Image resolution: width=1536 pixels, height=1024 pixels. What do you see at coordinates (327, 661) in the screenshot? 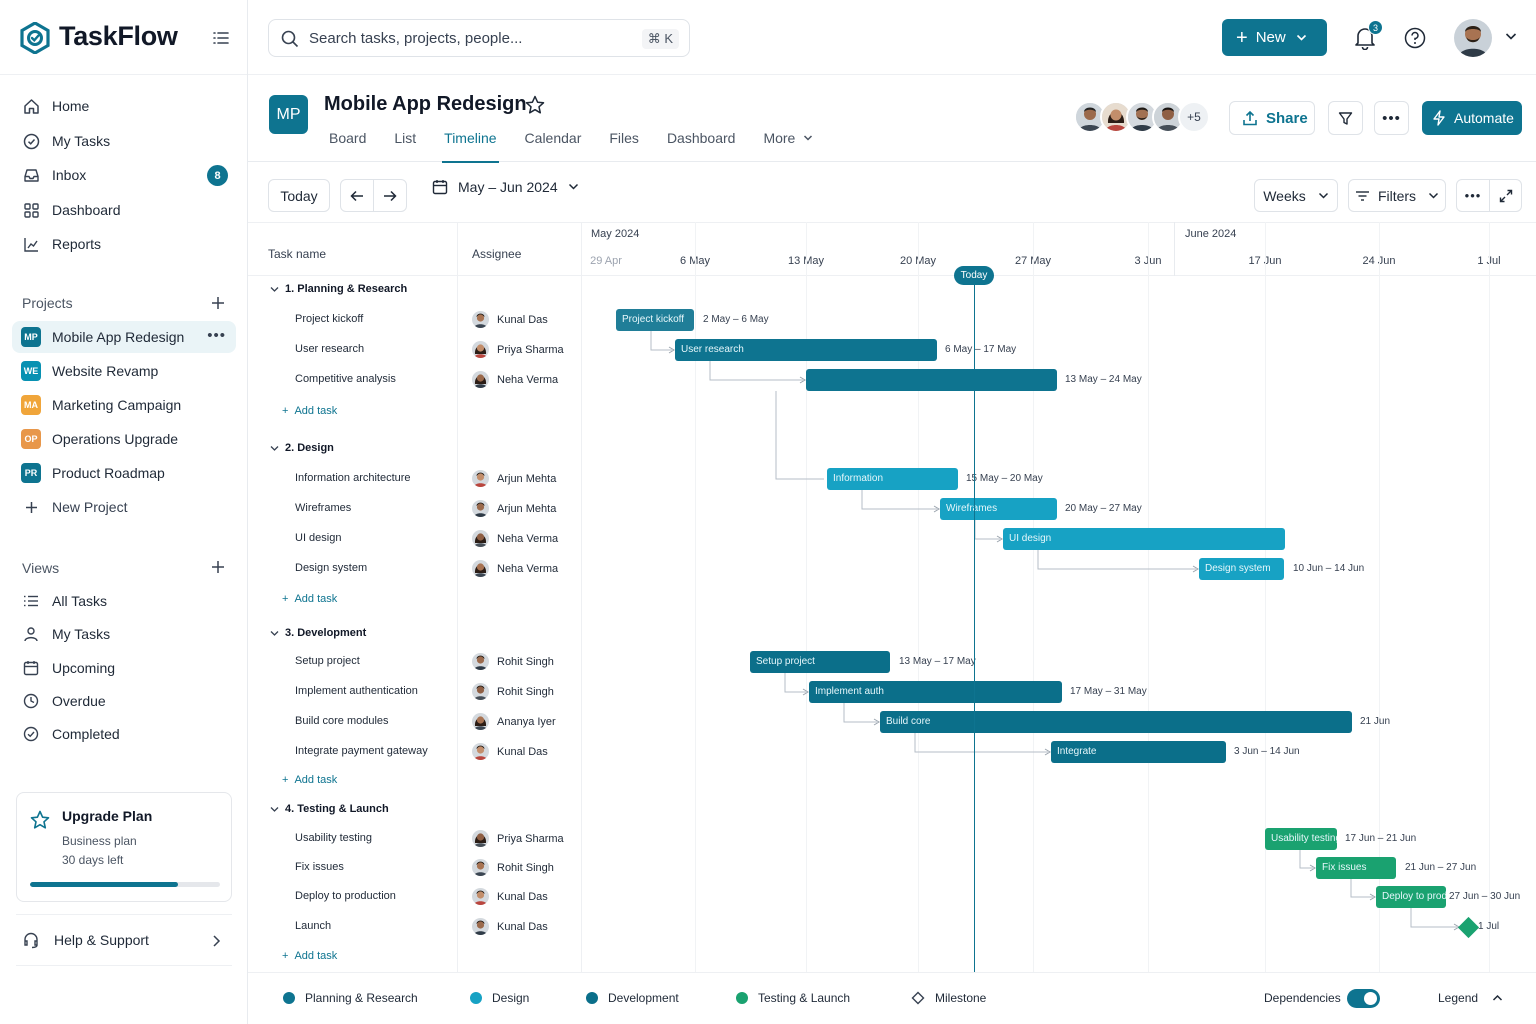
I see `task-name: Setup project` at bounding box center [327, 661].